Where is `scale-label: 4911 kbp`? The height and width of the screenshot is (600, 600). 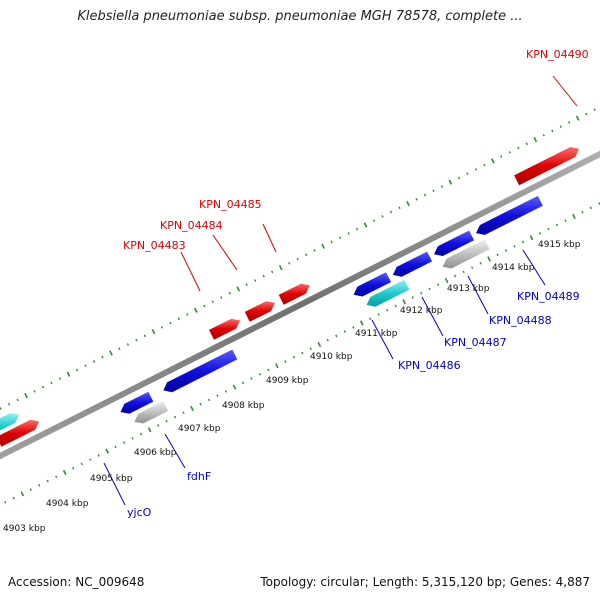 scale-label: 4911 kbp is located at coordinates (376, 334).